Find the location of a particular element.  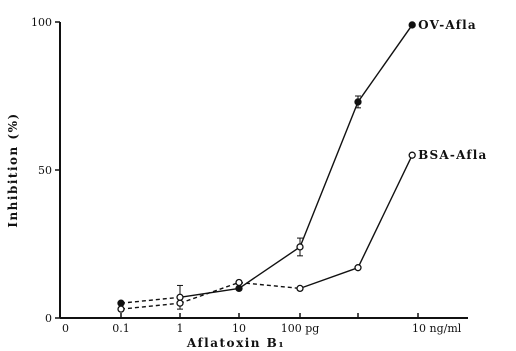

x-tick-label: 10 ng/ml is located at coordinates (437, 328).